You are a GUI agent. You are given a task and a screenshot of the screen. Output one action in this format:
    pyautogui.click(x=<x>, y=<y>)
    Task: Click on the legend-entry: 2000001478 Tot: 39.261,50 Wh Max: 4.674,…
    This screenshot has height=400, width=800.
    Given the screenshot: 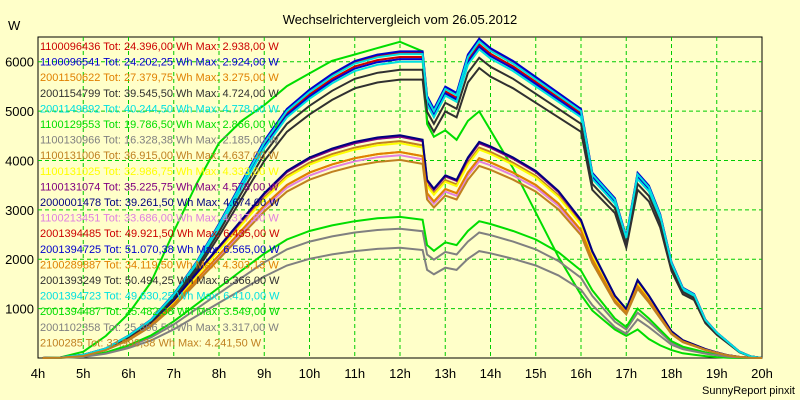 What is the action you would take?
    pyautogui.click(x=160, y=203)
    